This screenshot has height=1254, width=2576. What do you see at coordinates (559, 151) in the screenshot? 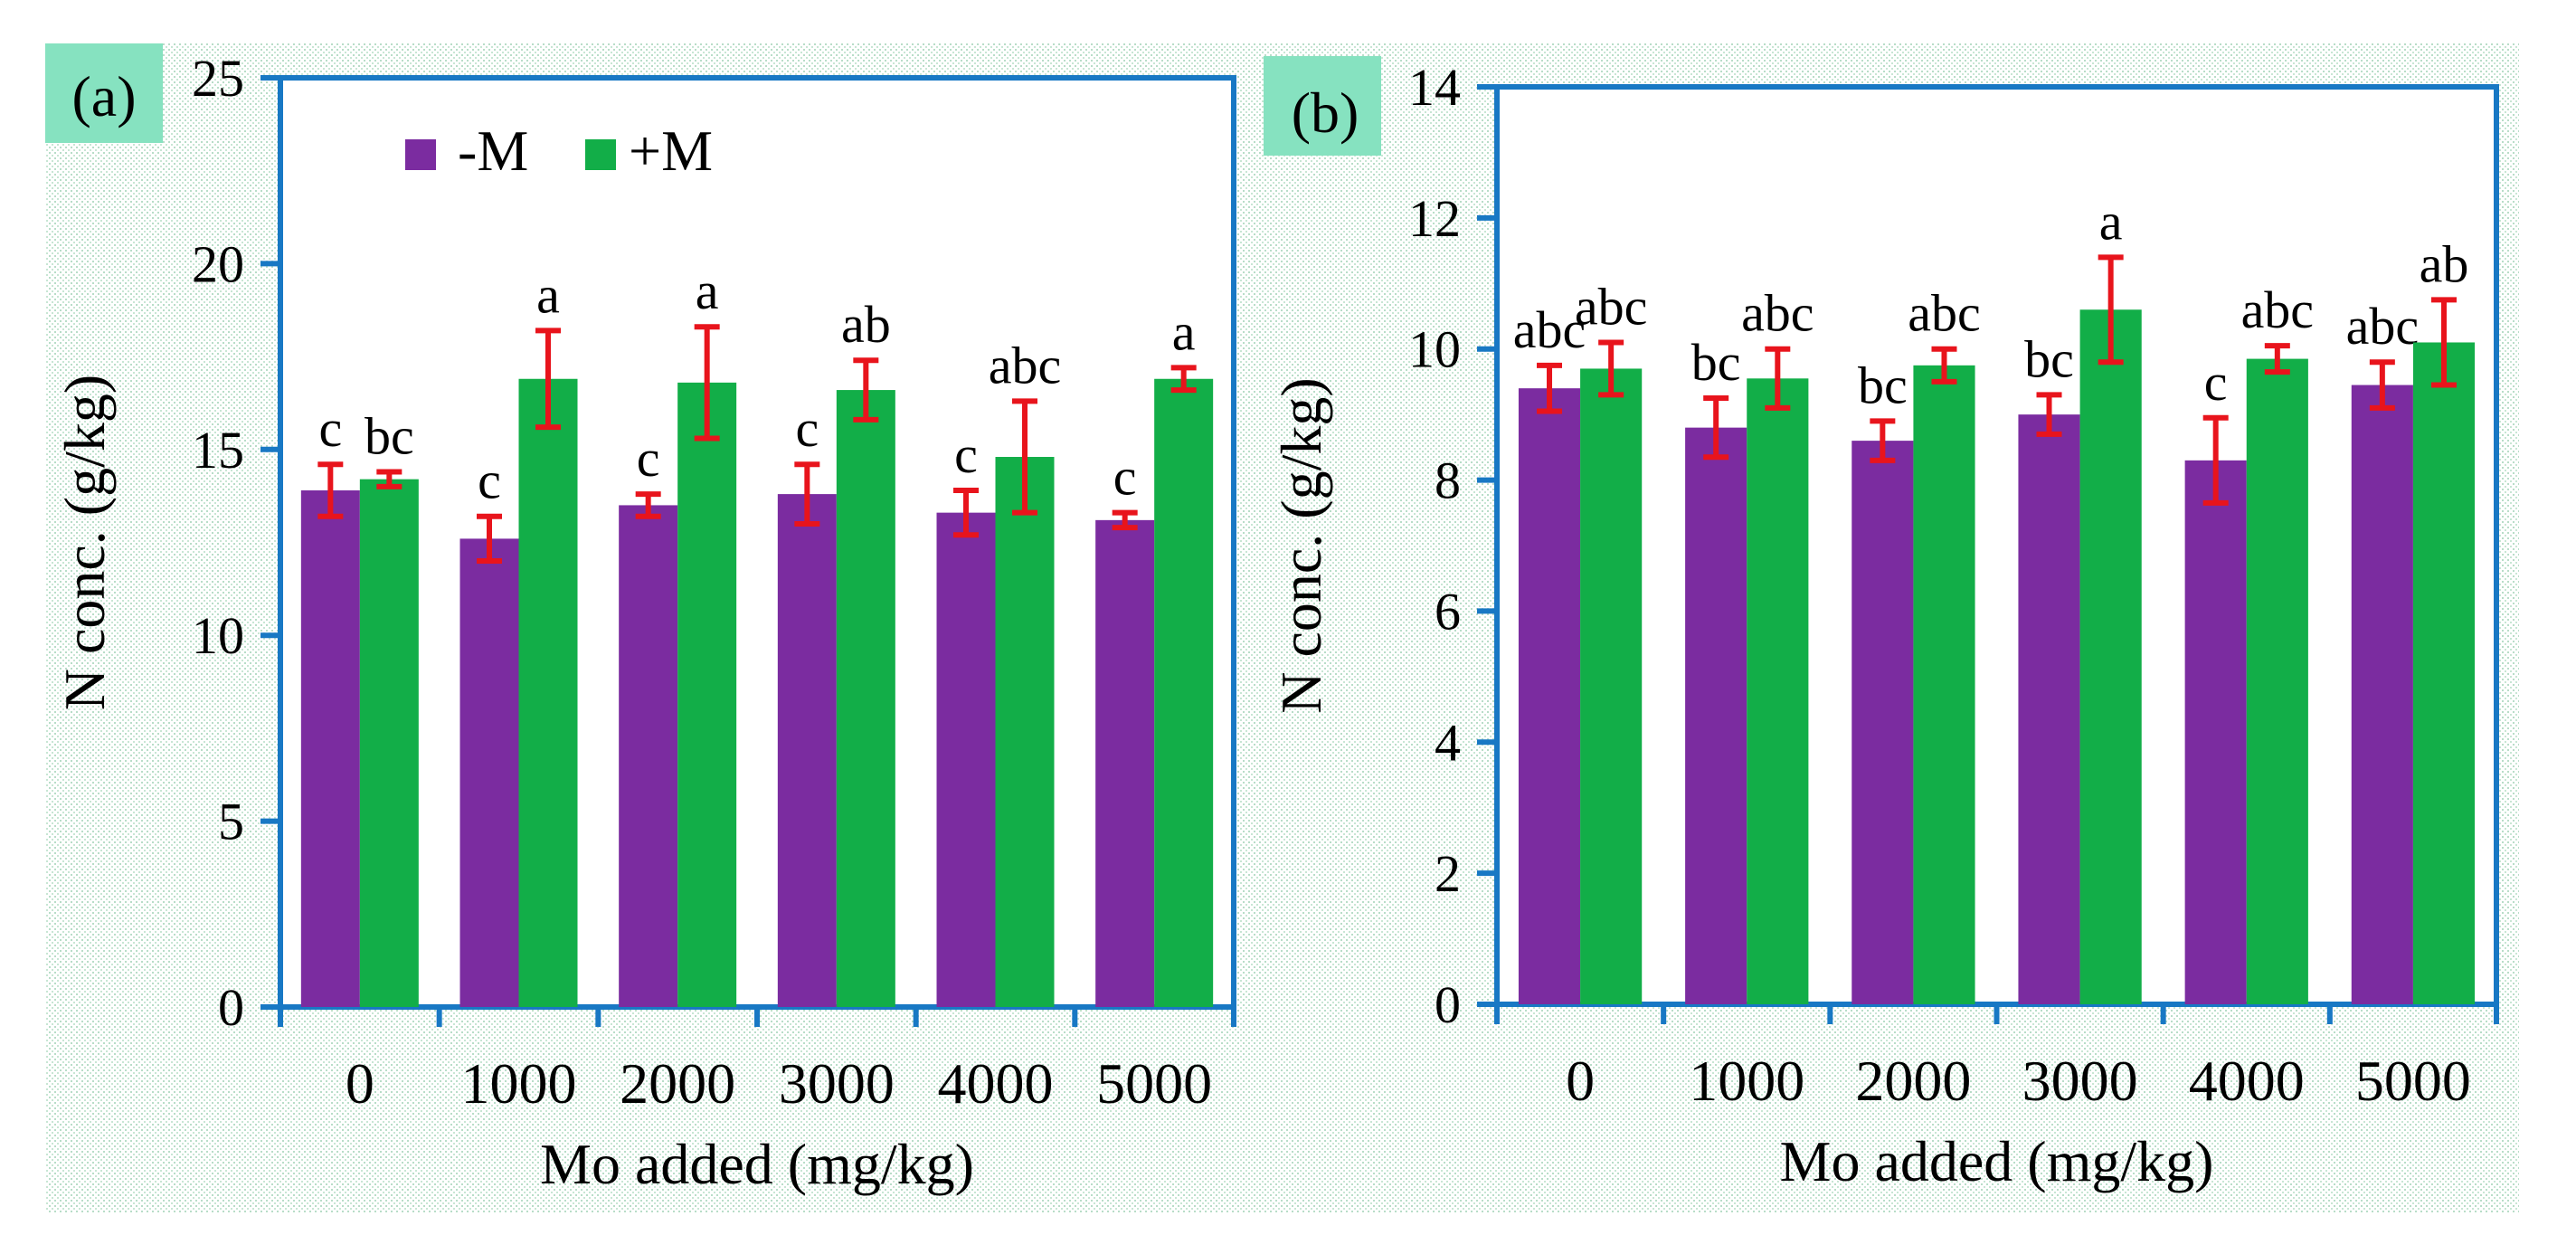
I see `legend: -M +M` at bounding box center [559, 151].